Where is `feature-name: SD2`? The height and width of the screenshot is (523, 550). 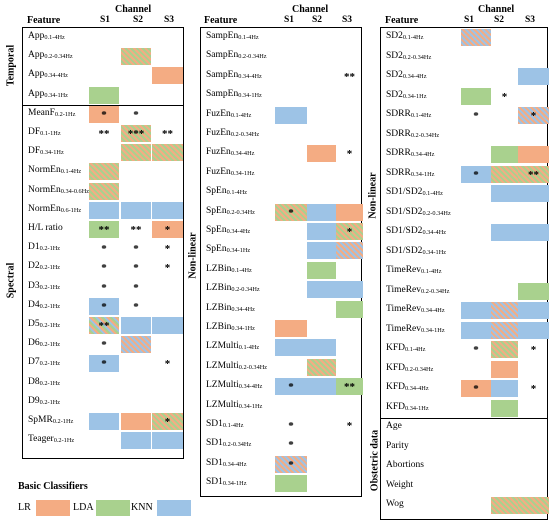 feature-name: SD2 is located at coordinates (394, 75).